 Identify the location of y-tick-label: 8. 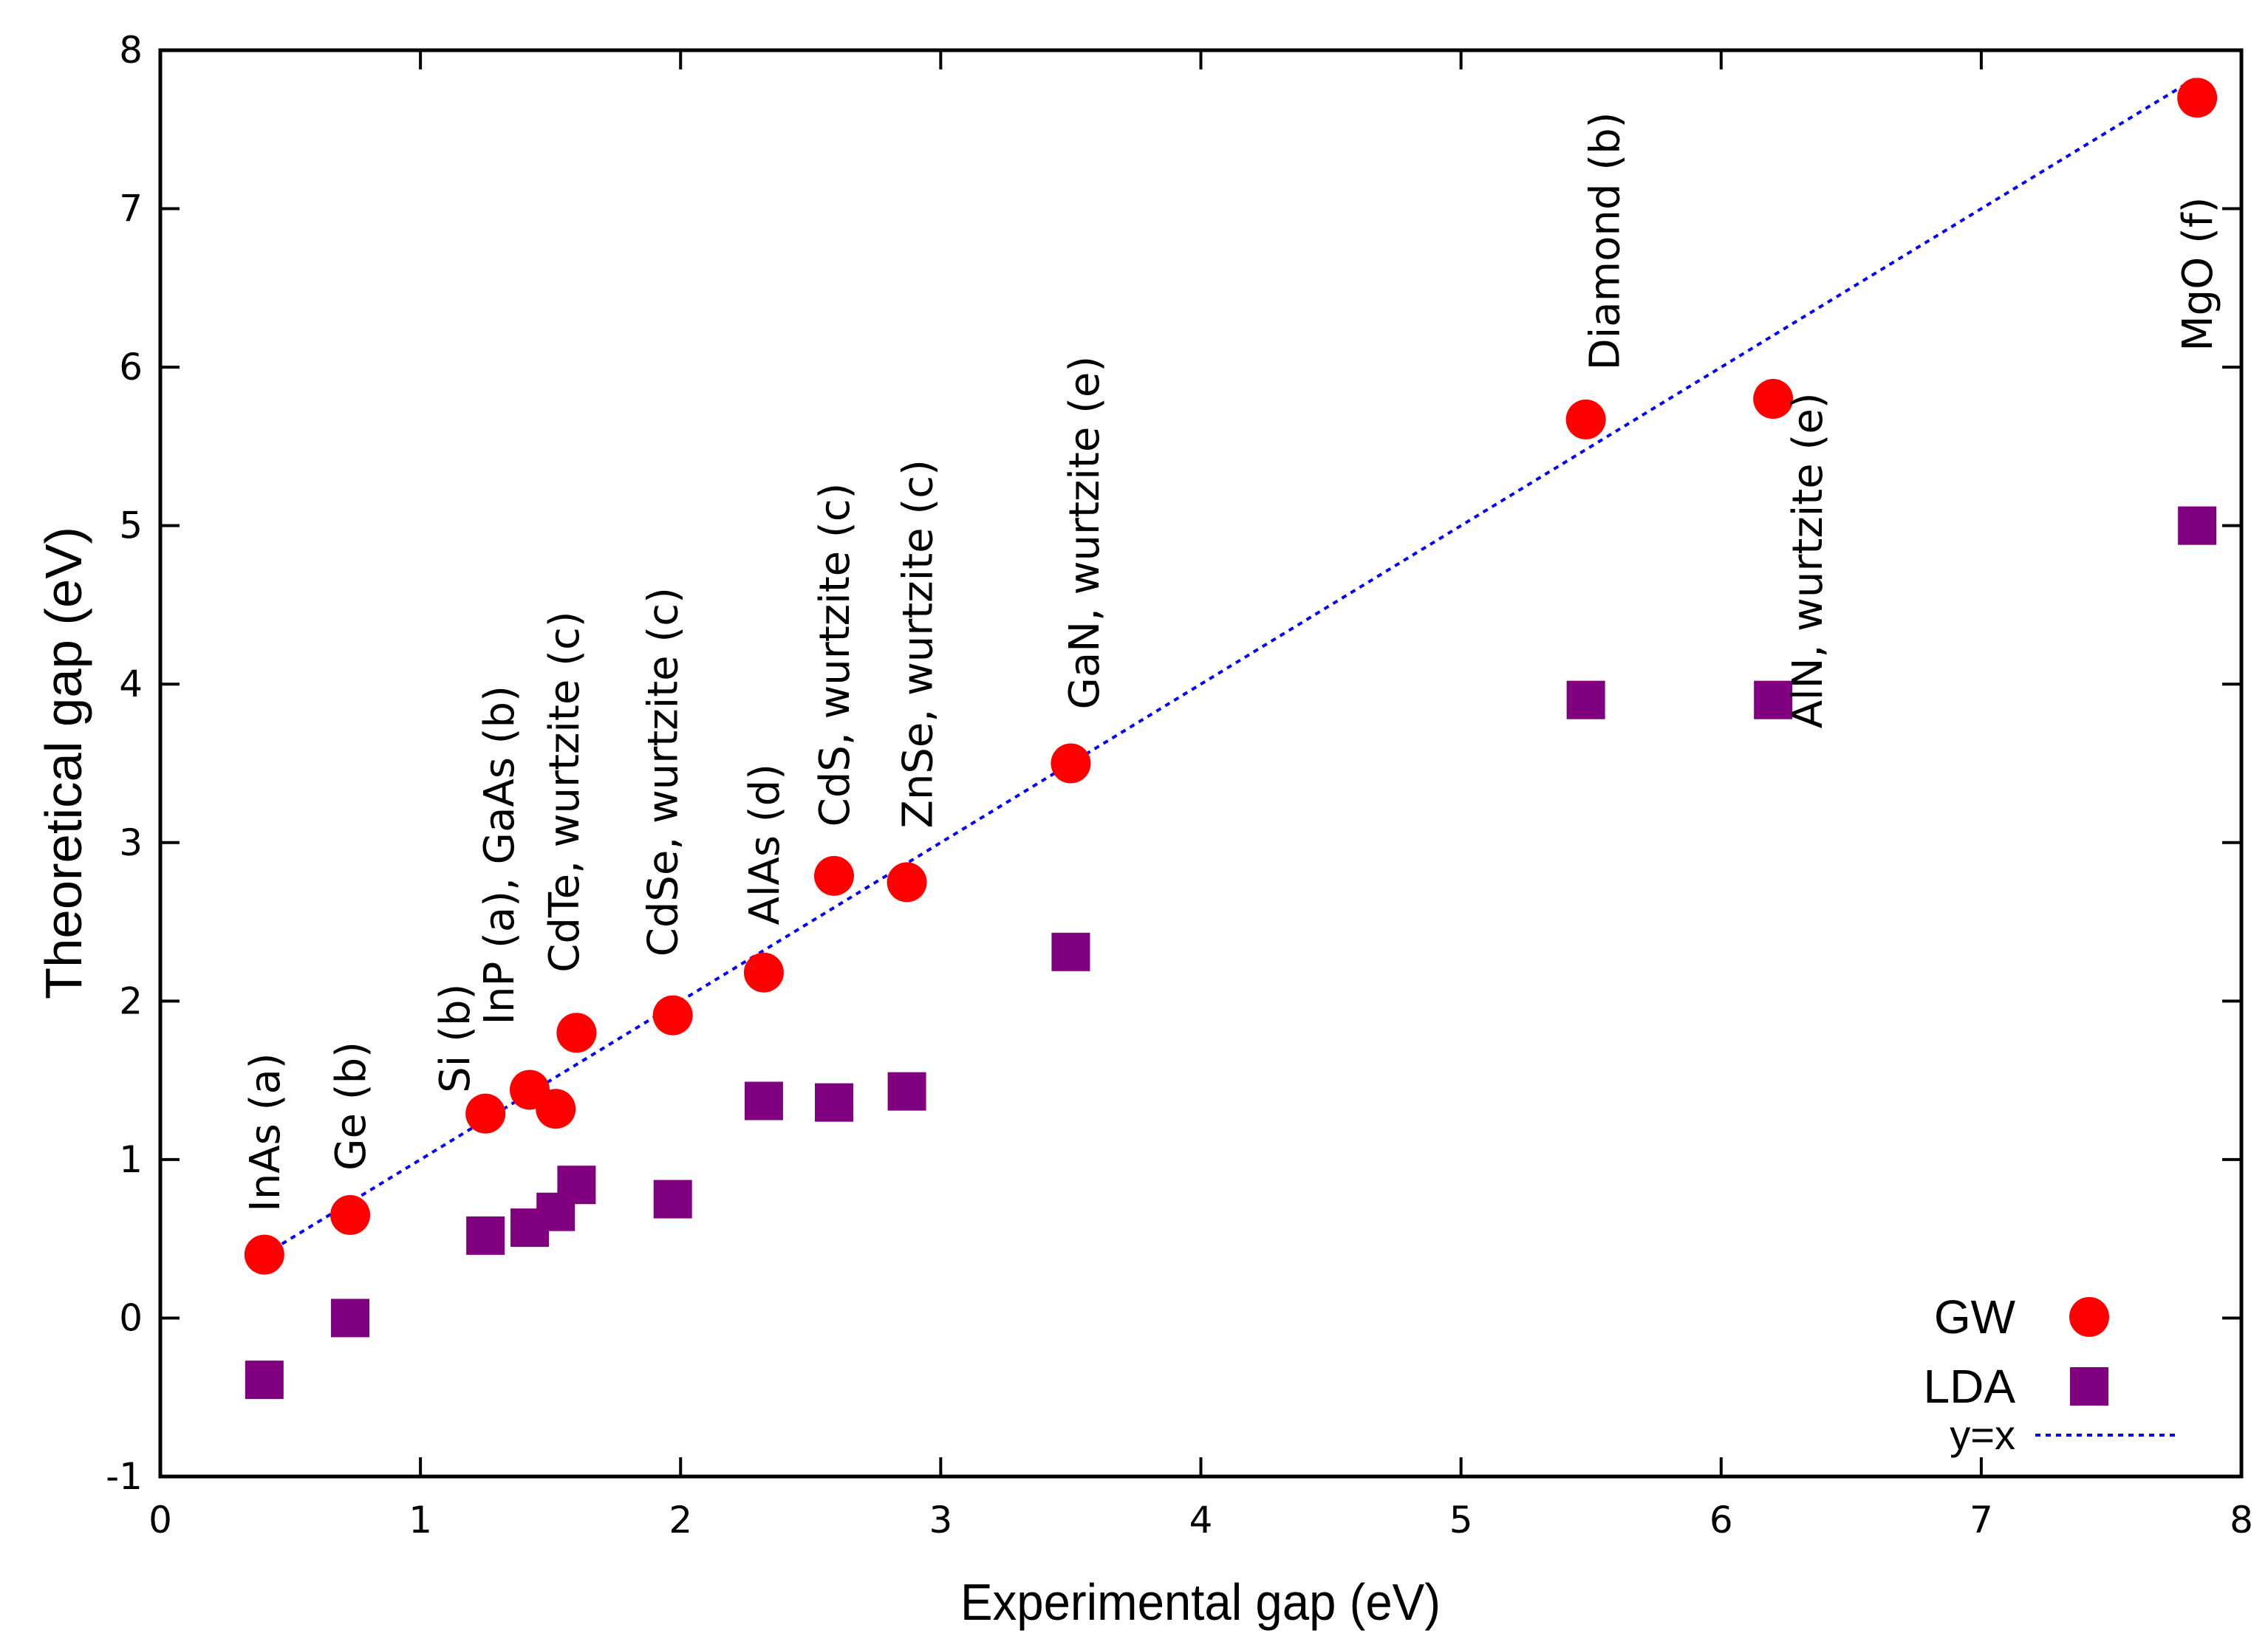
(131, 50).